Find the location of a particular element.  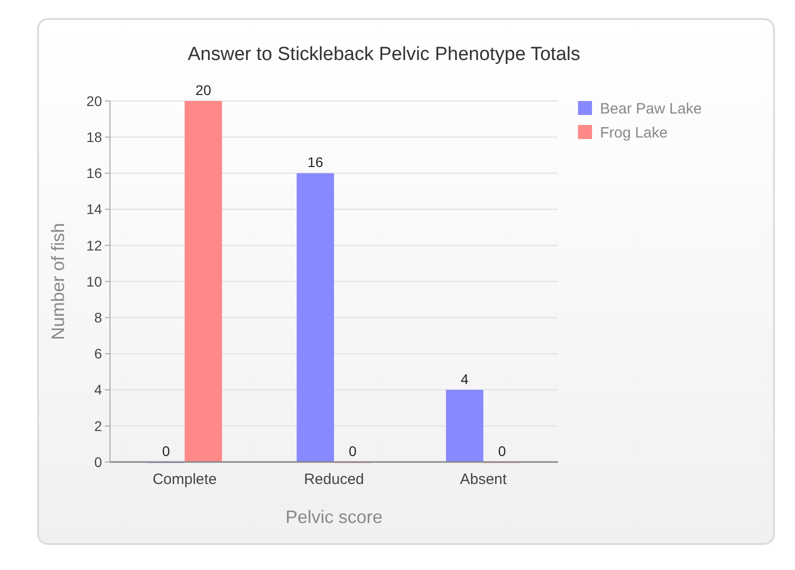

y-axis-title: Number of fish is located at coordinates (58, 281).